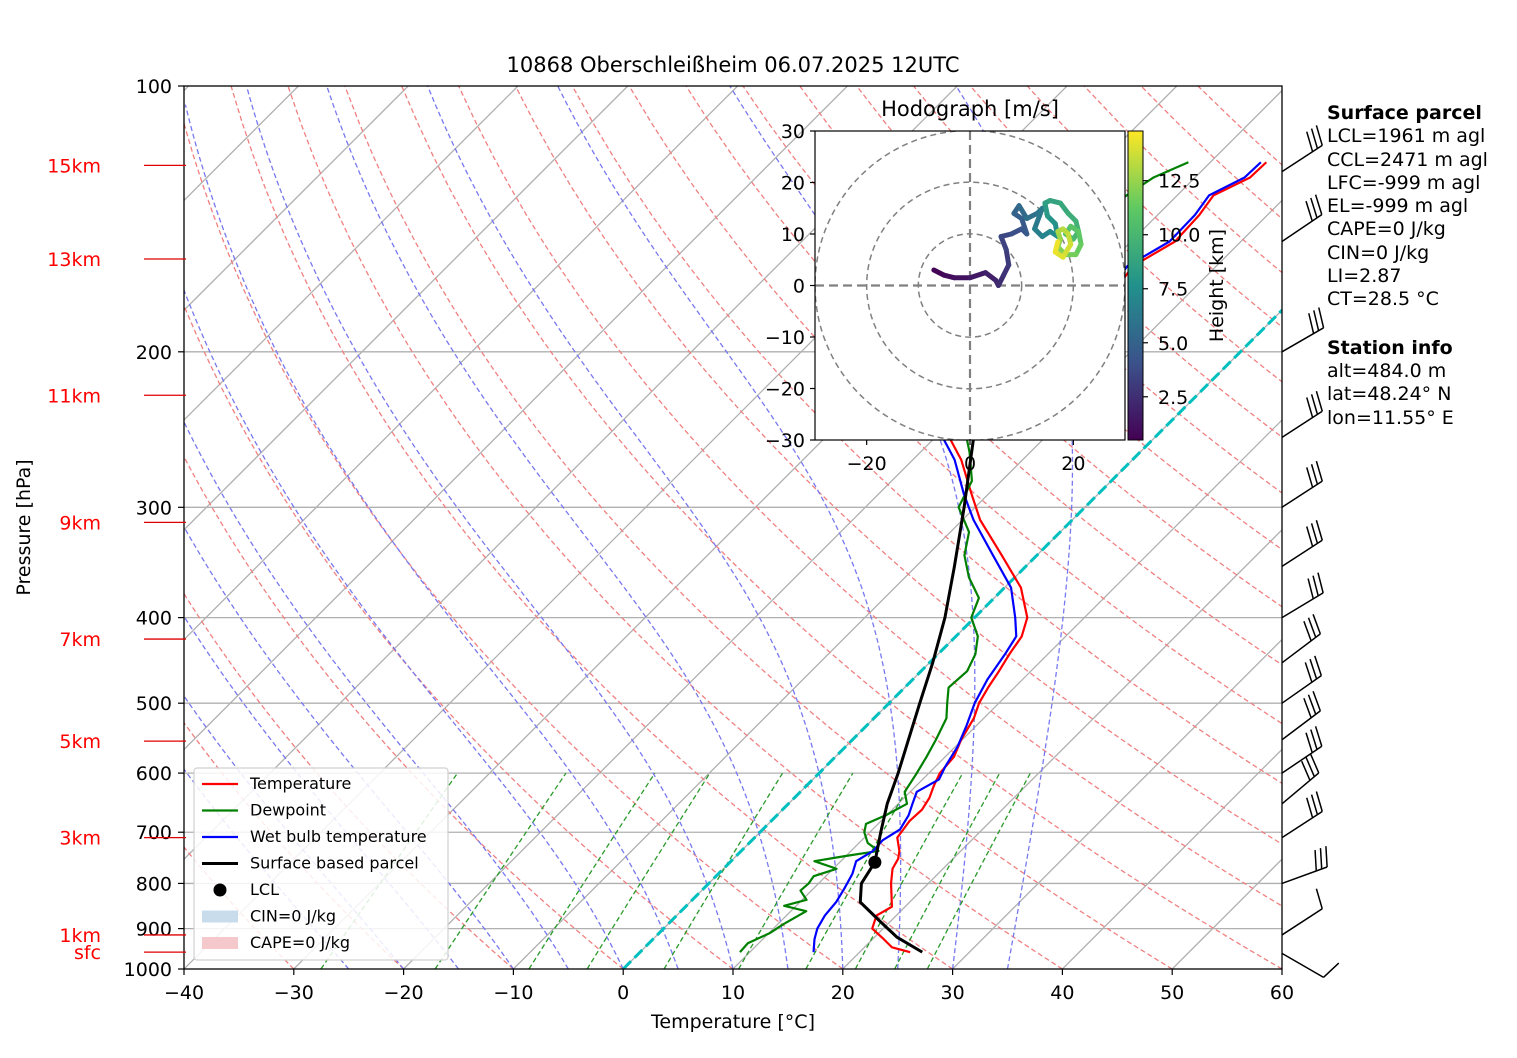 This screenshot has height=1058, width=1517. I want to click on station-info-line: alt=484.0 m, so click(1387, 370).